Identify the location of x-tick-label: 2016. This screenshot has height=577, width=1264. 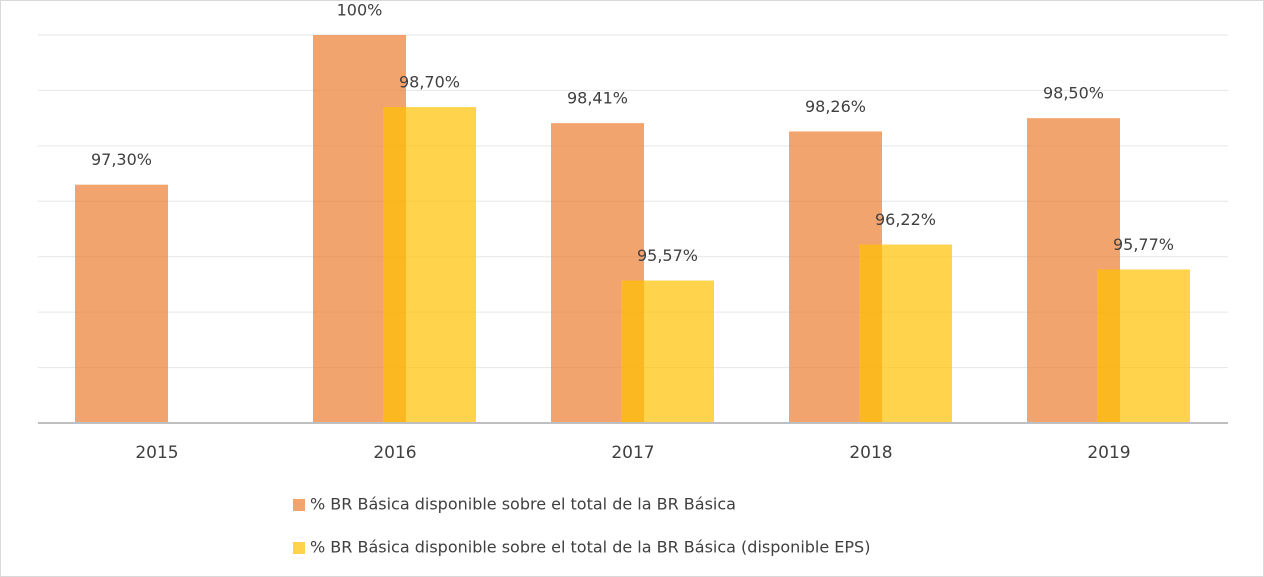
(394, 453).